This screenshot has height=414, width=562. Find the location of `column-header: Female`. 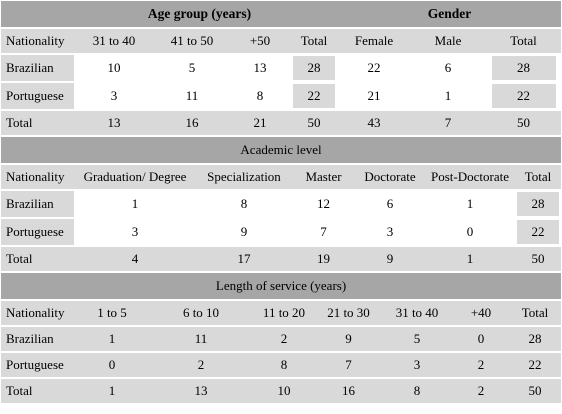

column-header: Female is located at coordinates (374, 42).